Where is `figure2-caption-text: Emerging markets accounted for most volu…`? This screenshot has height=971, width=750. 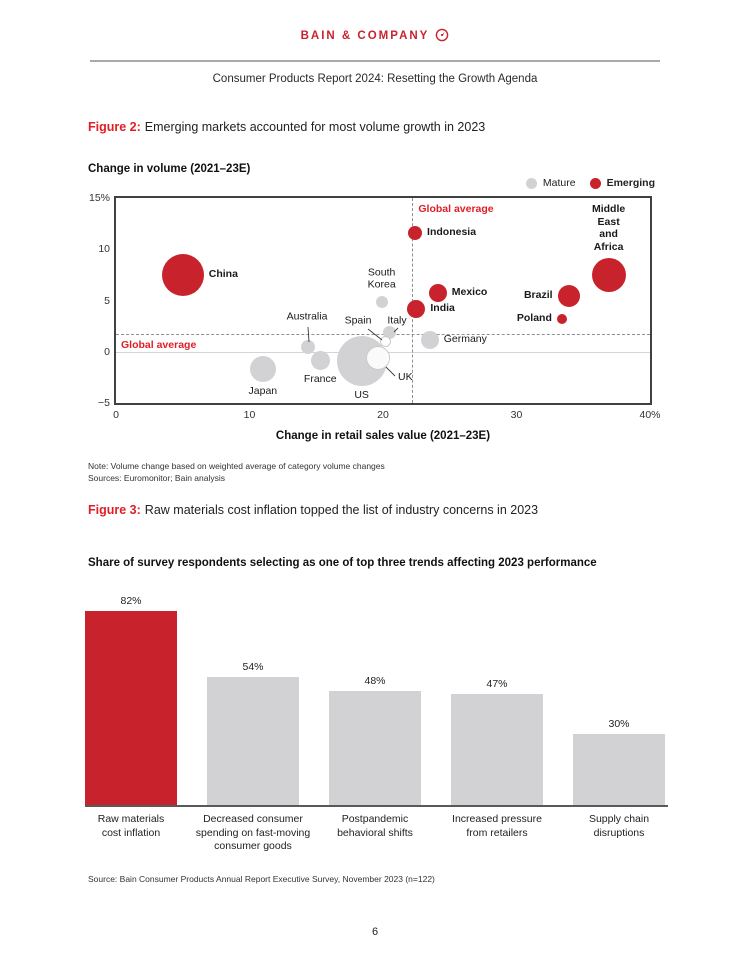 figure2-caption-text: Emerging markets accounted for most volu… is located at coordinates (315, 127).